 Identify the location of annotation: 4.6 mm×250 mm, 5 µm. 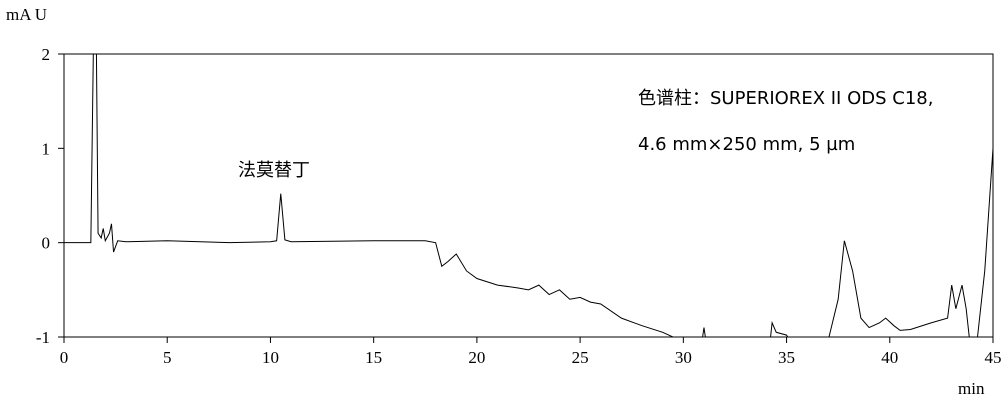
(746, 144).